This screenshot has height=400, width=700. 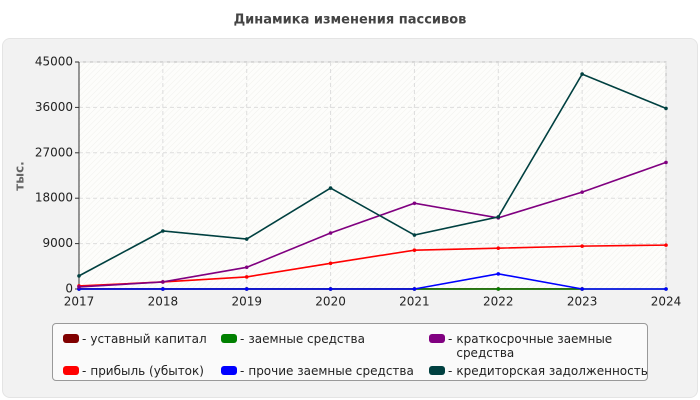 What do you see at coordinates (69, 289) in the screenshot?
I see `y-tick-label: 0` at bounding box center [69, 289].